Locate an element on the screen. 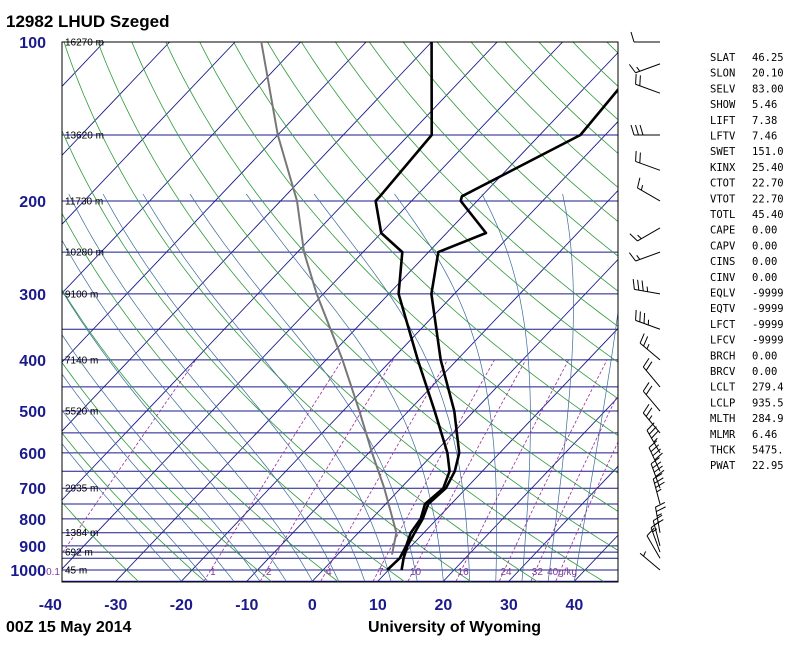 The height and width of the screenshot is (645, 800). index-name: LCLT is located at coordinates (723, 388).